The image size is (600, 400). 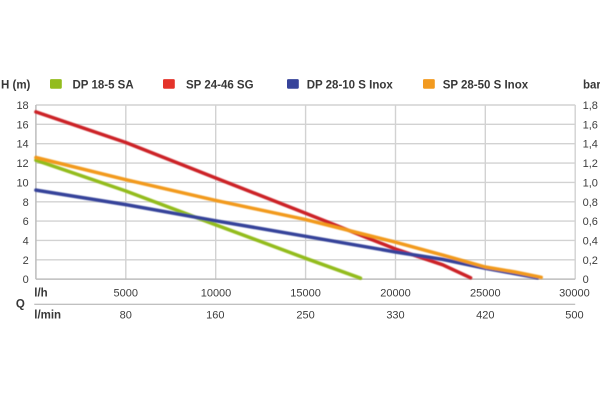 I want to click on svg-text: 1,0, so click(x=590, y=183).